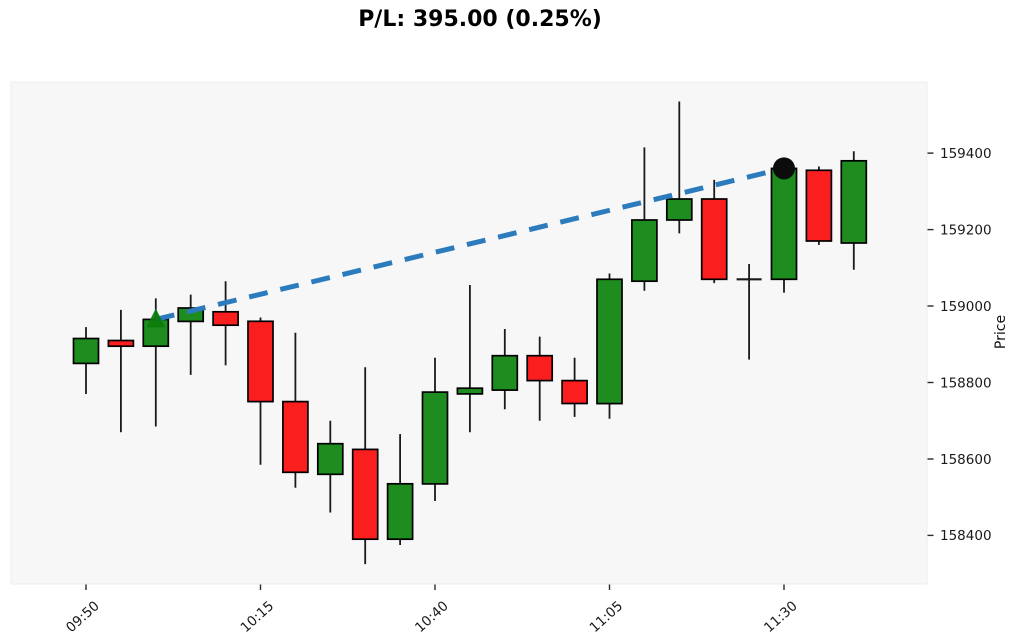  Describe the element at coordinates (966, 307) in the screenshot. I see `y-tick-label: 159000` at that location.